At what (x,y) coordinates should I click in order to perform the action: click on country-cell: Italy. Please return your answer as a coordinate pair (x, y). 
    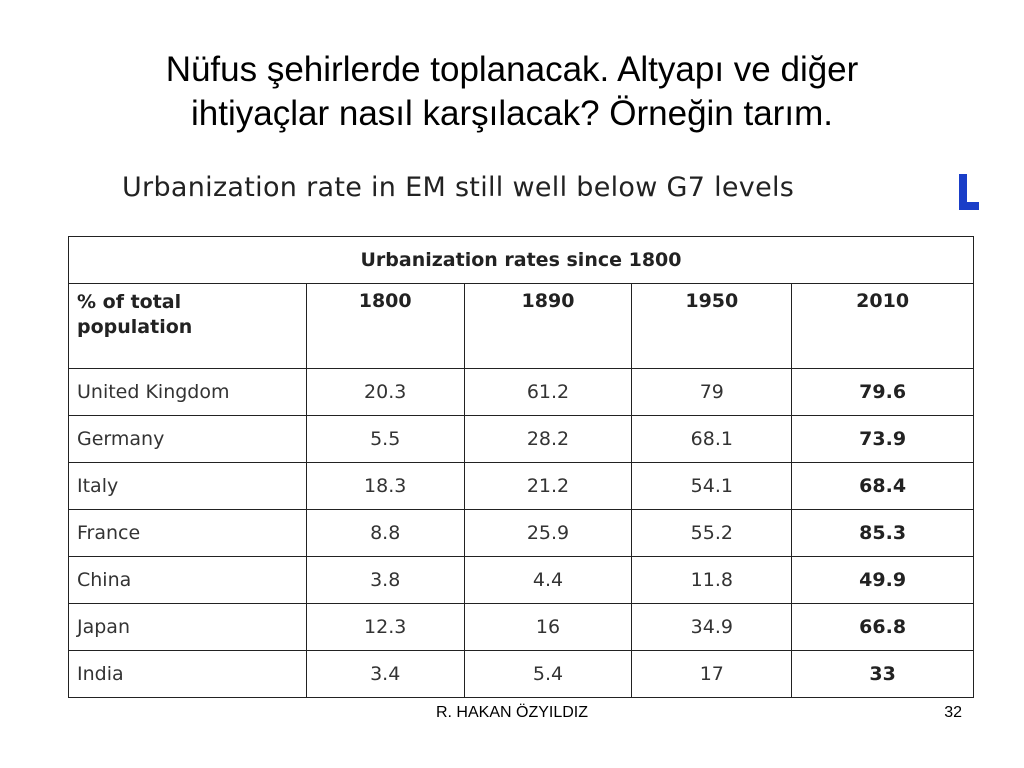
    Looking at the image, I should click on (187, 486).